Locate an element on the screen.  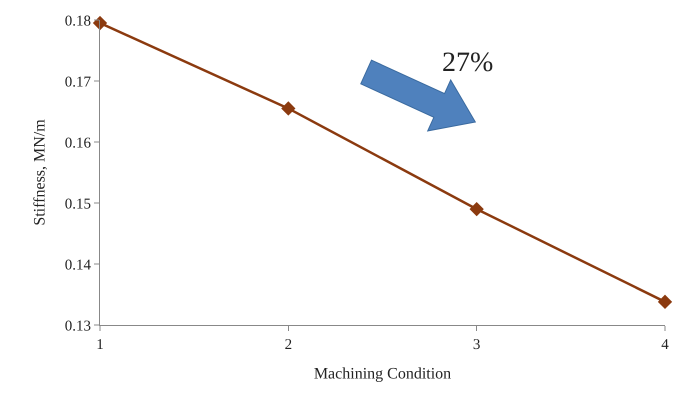
y-tick-label: 0.14 is located at coordinates (78, 265).